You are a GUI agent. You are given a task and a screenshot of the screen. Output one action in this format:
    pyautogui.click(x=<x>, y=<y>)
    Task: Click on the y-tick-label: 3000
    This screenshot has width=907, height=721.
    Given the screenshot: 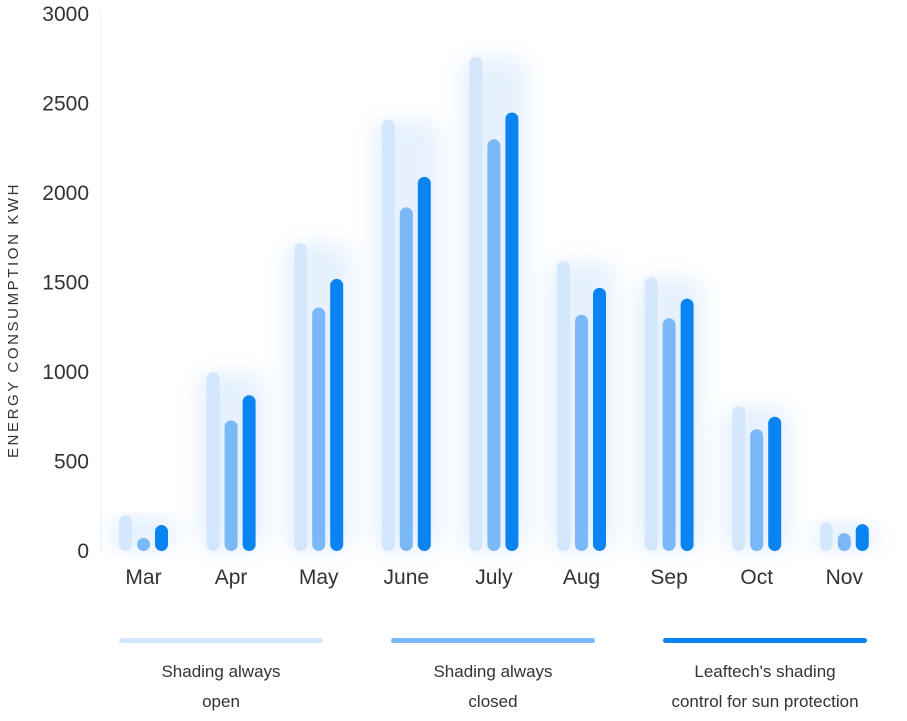 What is the action you would take?
    pyautogui.click(x=65, y=14)
    